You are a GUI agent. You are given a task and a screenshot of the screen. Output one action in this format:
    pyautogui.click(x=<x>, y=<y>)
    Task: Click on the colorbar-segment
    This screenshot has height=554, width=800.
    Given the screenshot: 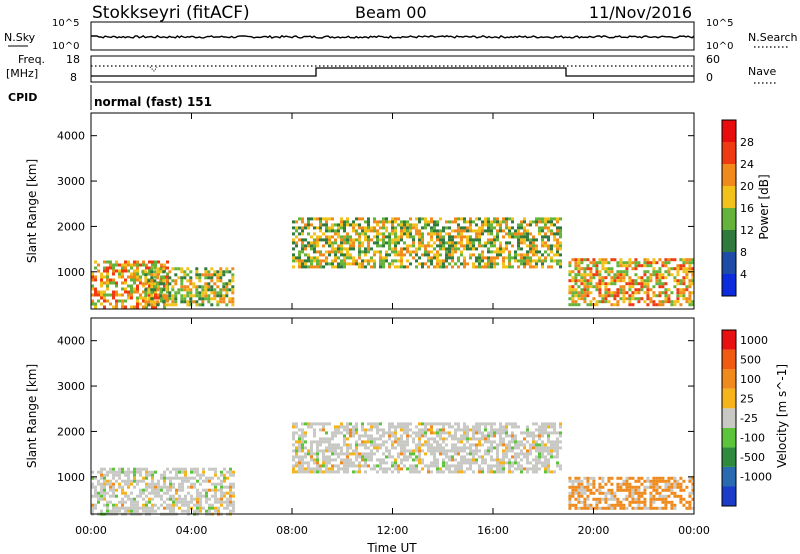 What is the action you would take?
    pyautogui.click(x=729, y=379)
    